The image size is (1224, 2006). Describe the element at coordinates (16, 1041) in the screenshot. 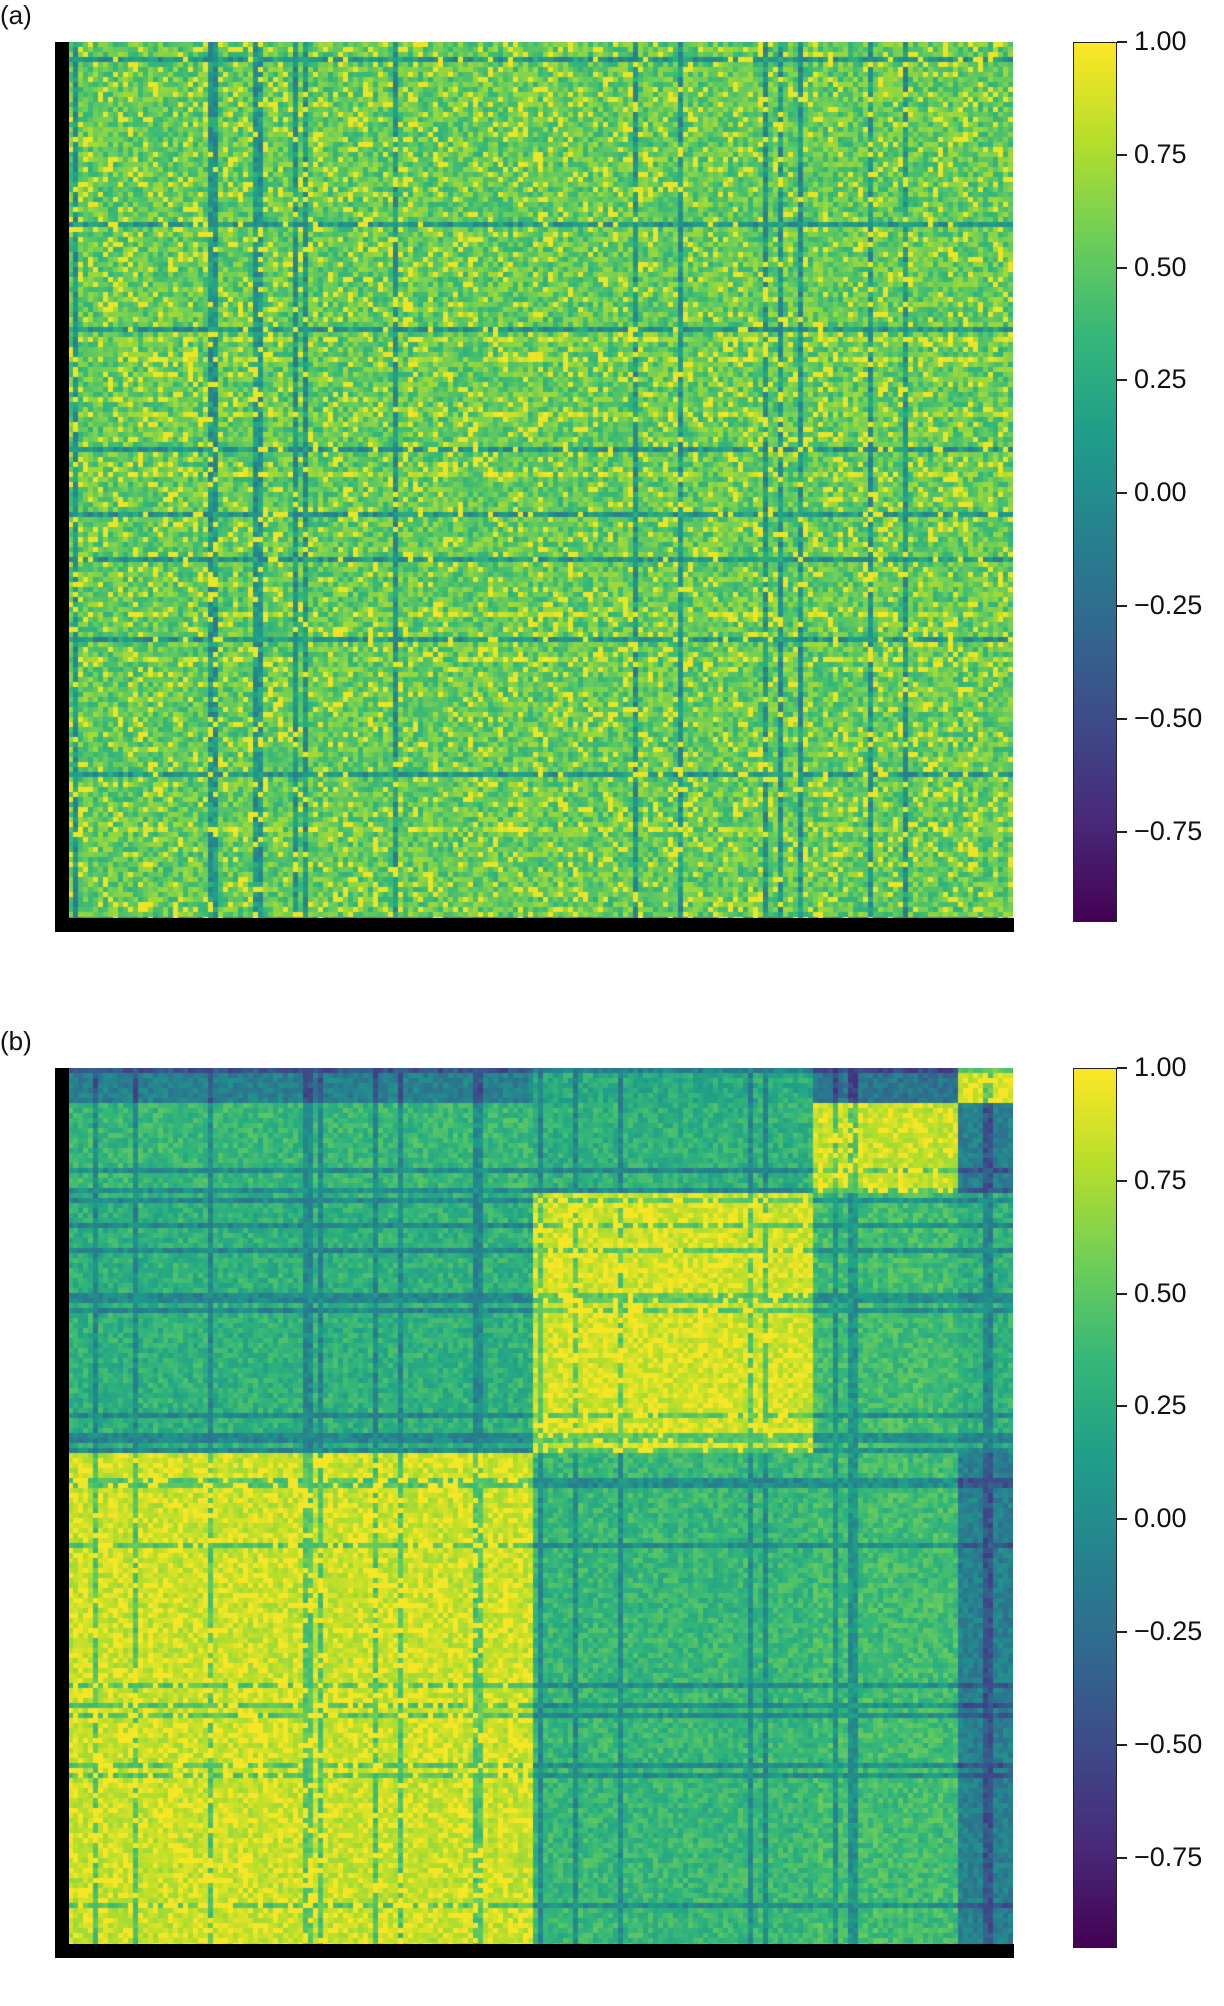

I see `panel-label: (b)` at that location.